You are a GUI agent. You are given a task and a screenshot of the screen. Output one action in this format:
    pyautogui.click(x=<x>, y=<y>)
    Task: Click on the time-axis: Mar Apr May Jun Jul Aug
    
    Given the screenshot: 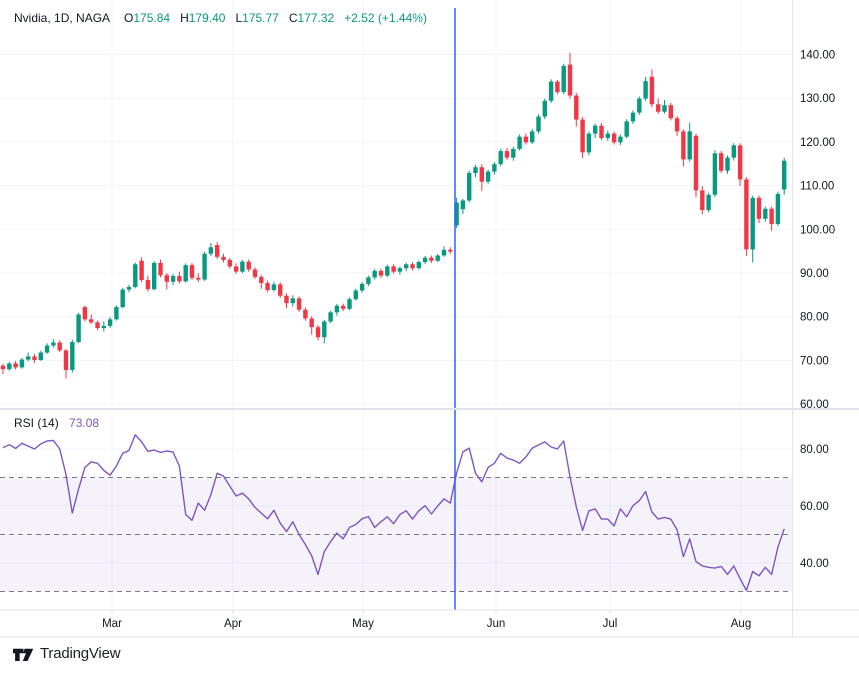 What is the action you would take?
    pyautogui.click(x=426, y=624)
    